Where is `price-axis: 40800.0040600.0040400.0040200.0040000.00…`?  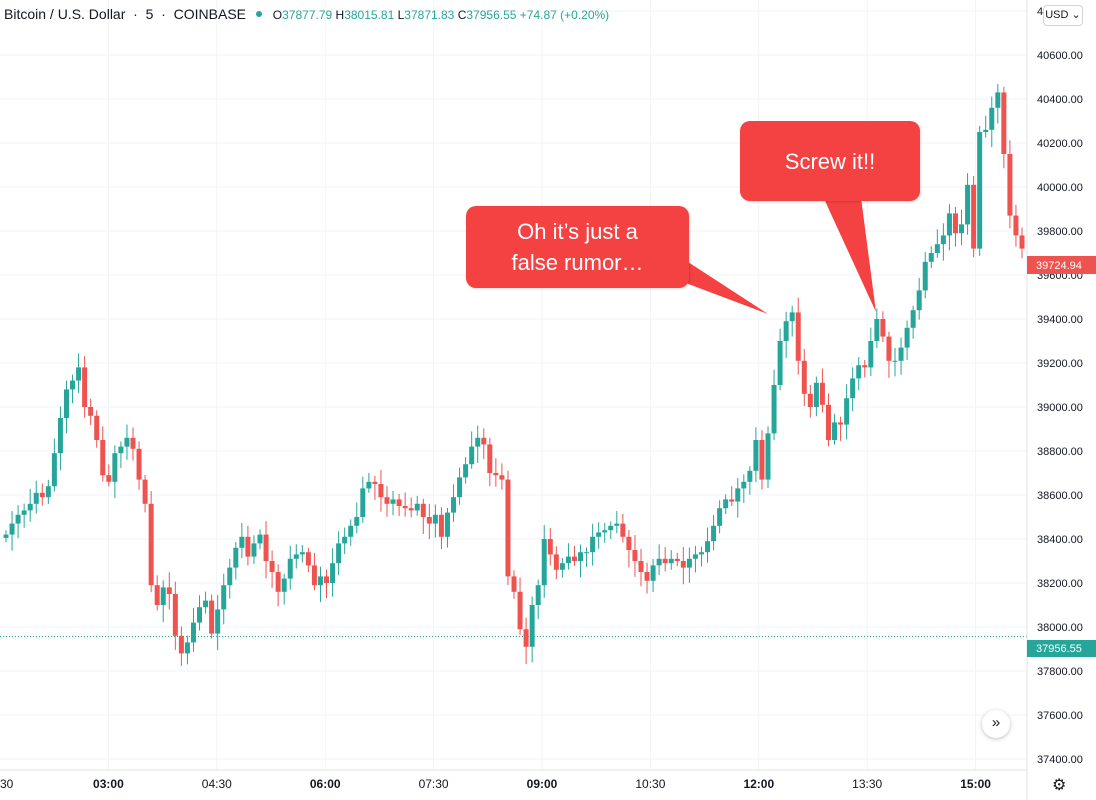
price-axis: 40800.0040600.0040400.0040200.0040000.00… is located at coordinates (1054, 400).